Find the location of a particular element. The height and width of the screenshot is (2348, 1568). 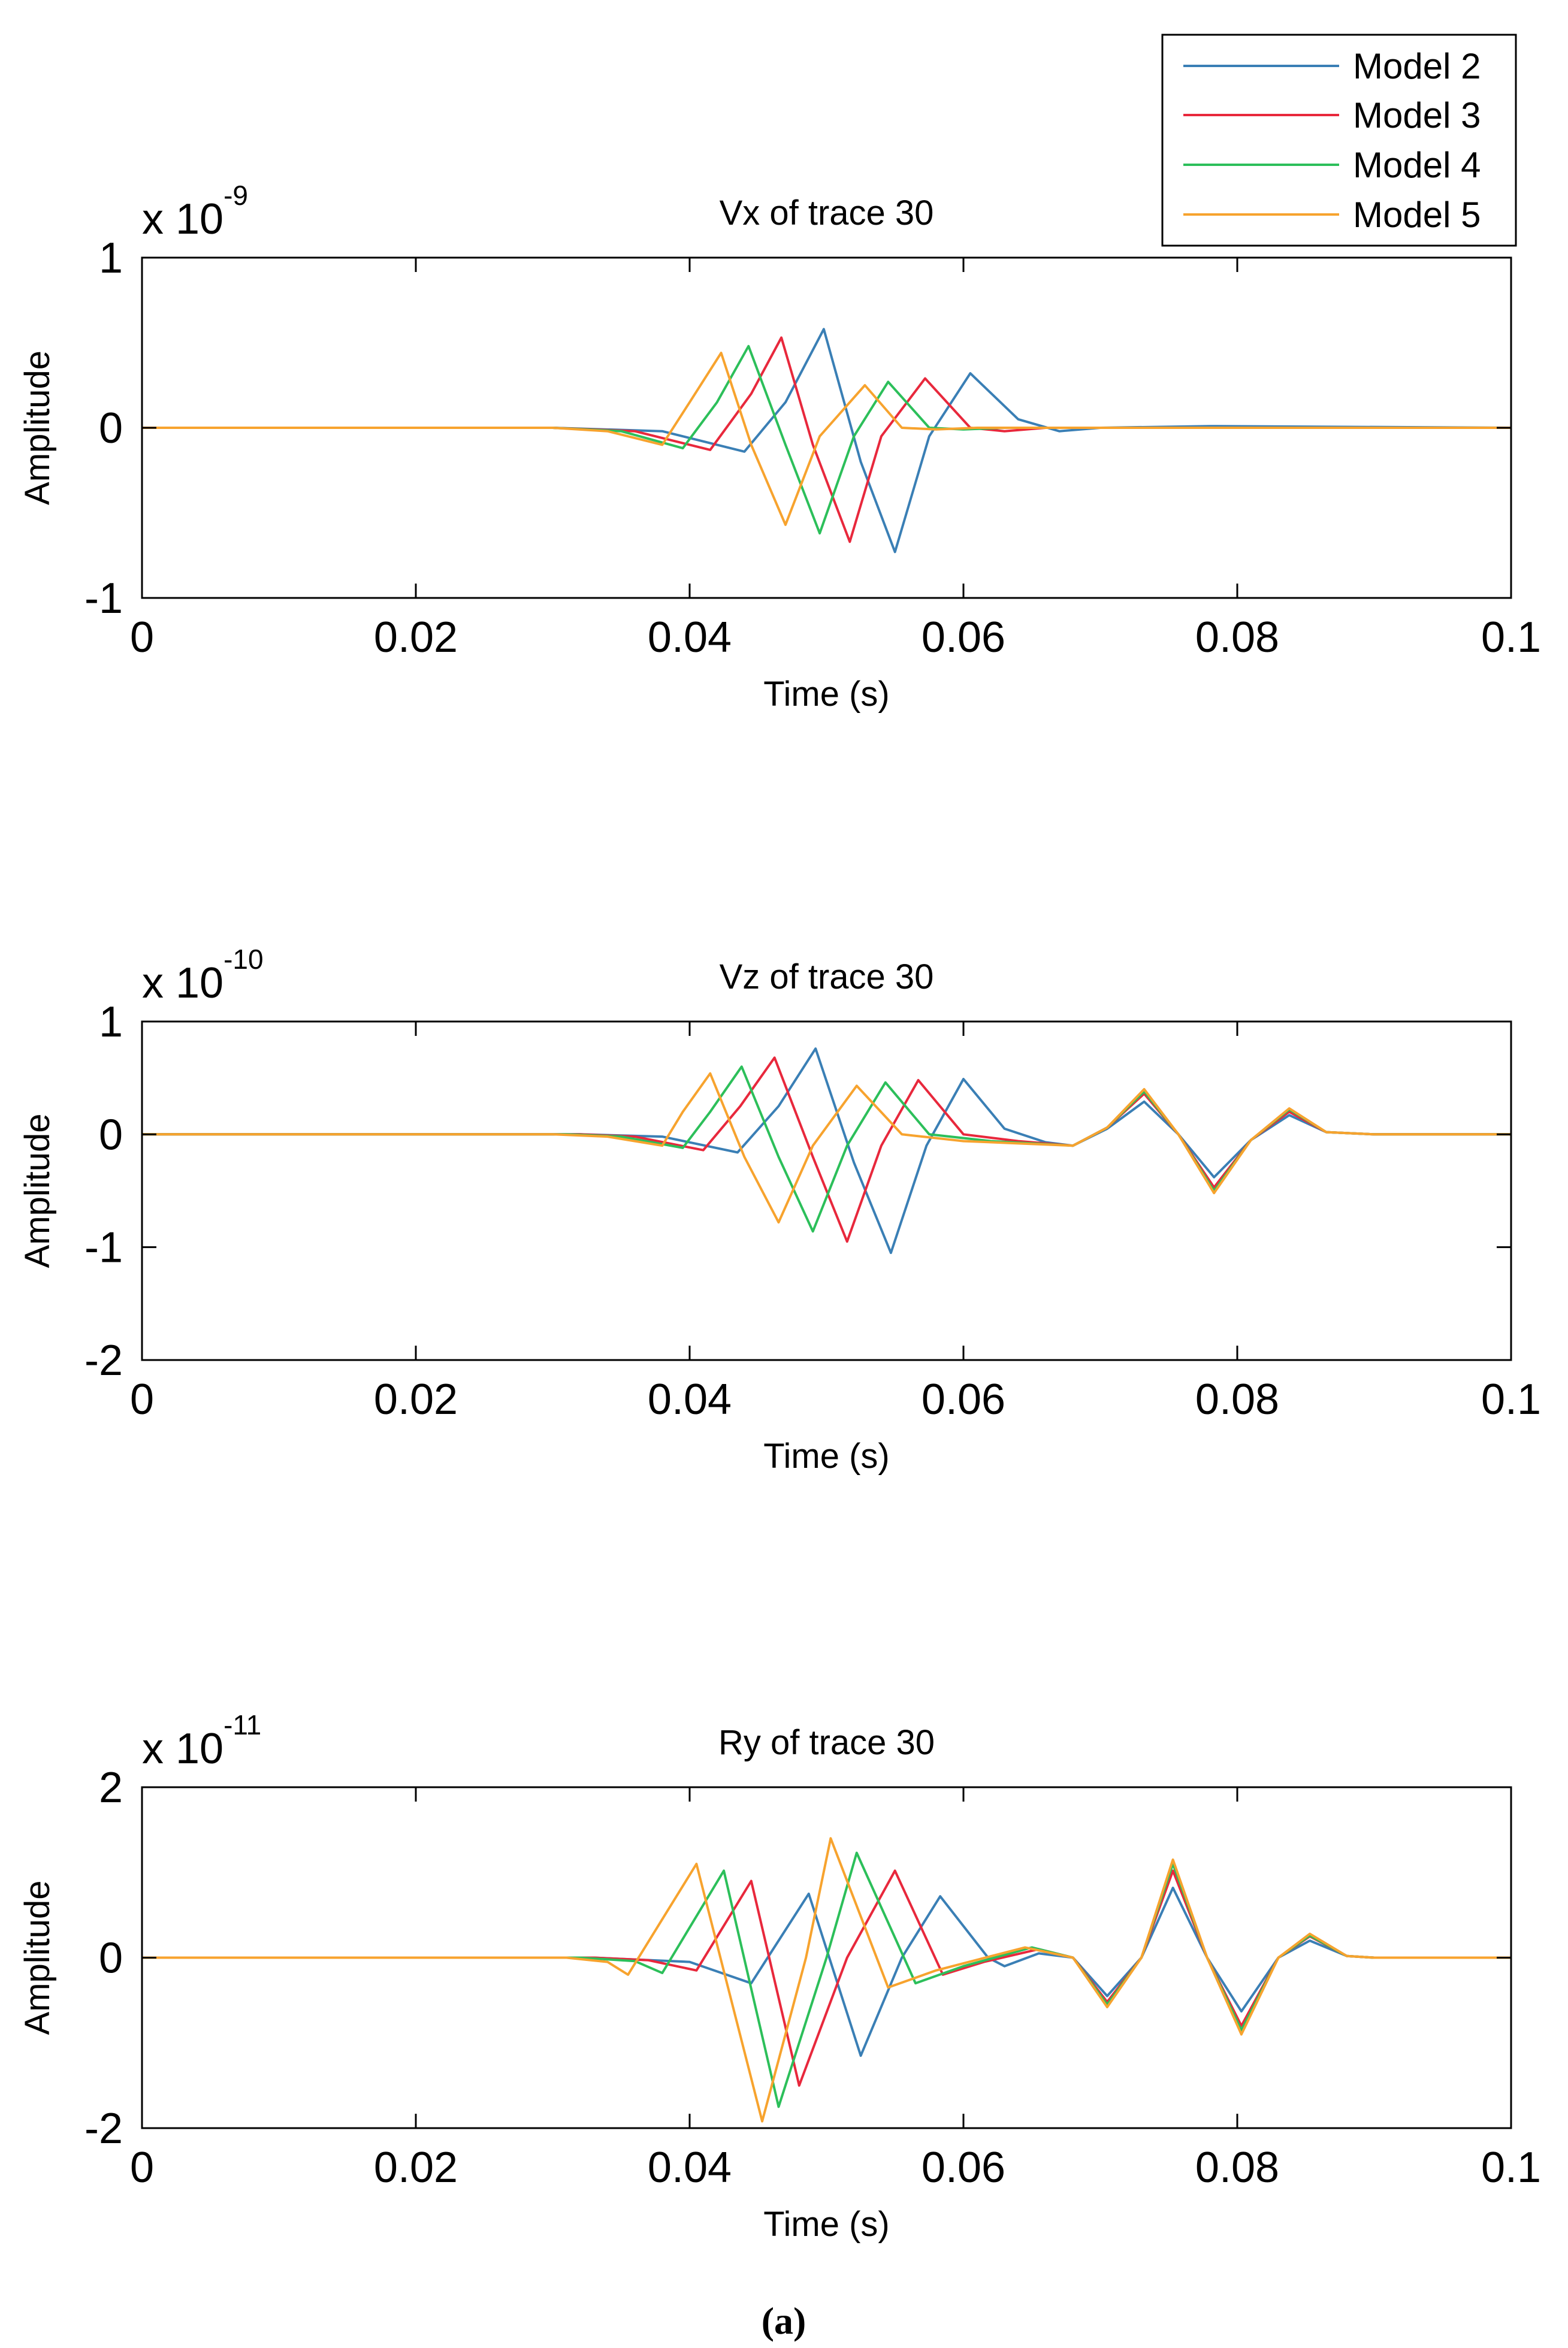

legend-entry: Model 4 is located at coordinates (1332, 165).